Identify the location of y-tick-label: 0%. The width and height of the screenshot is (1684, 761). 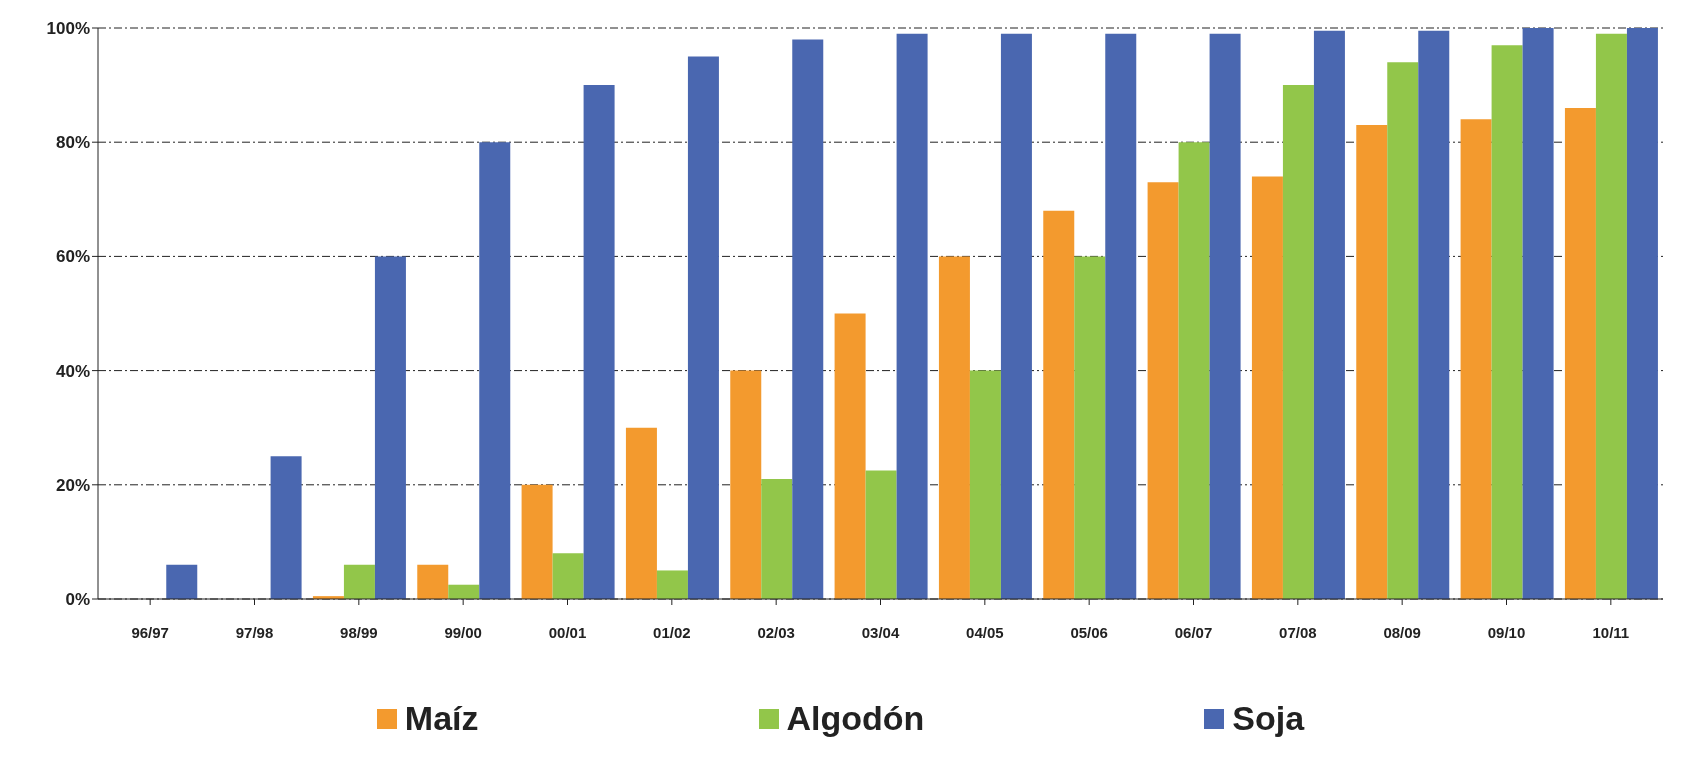
(77, 600).